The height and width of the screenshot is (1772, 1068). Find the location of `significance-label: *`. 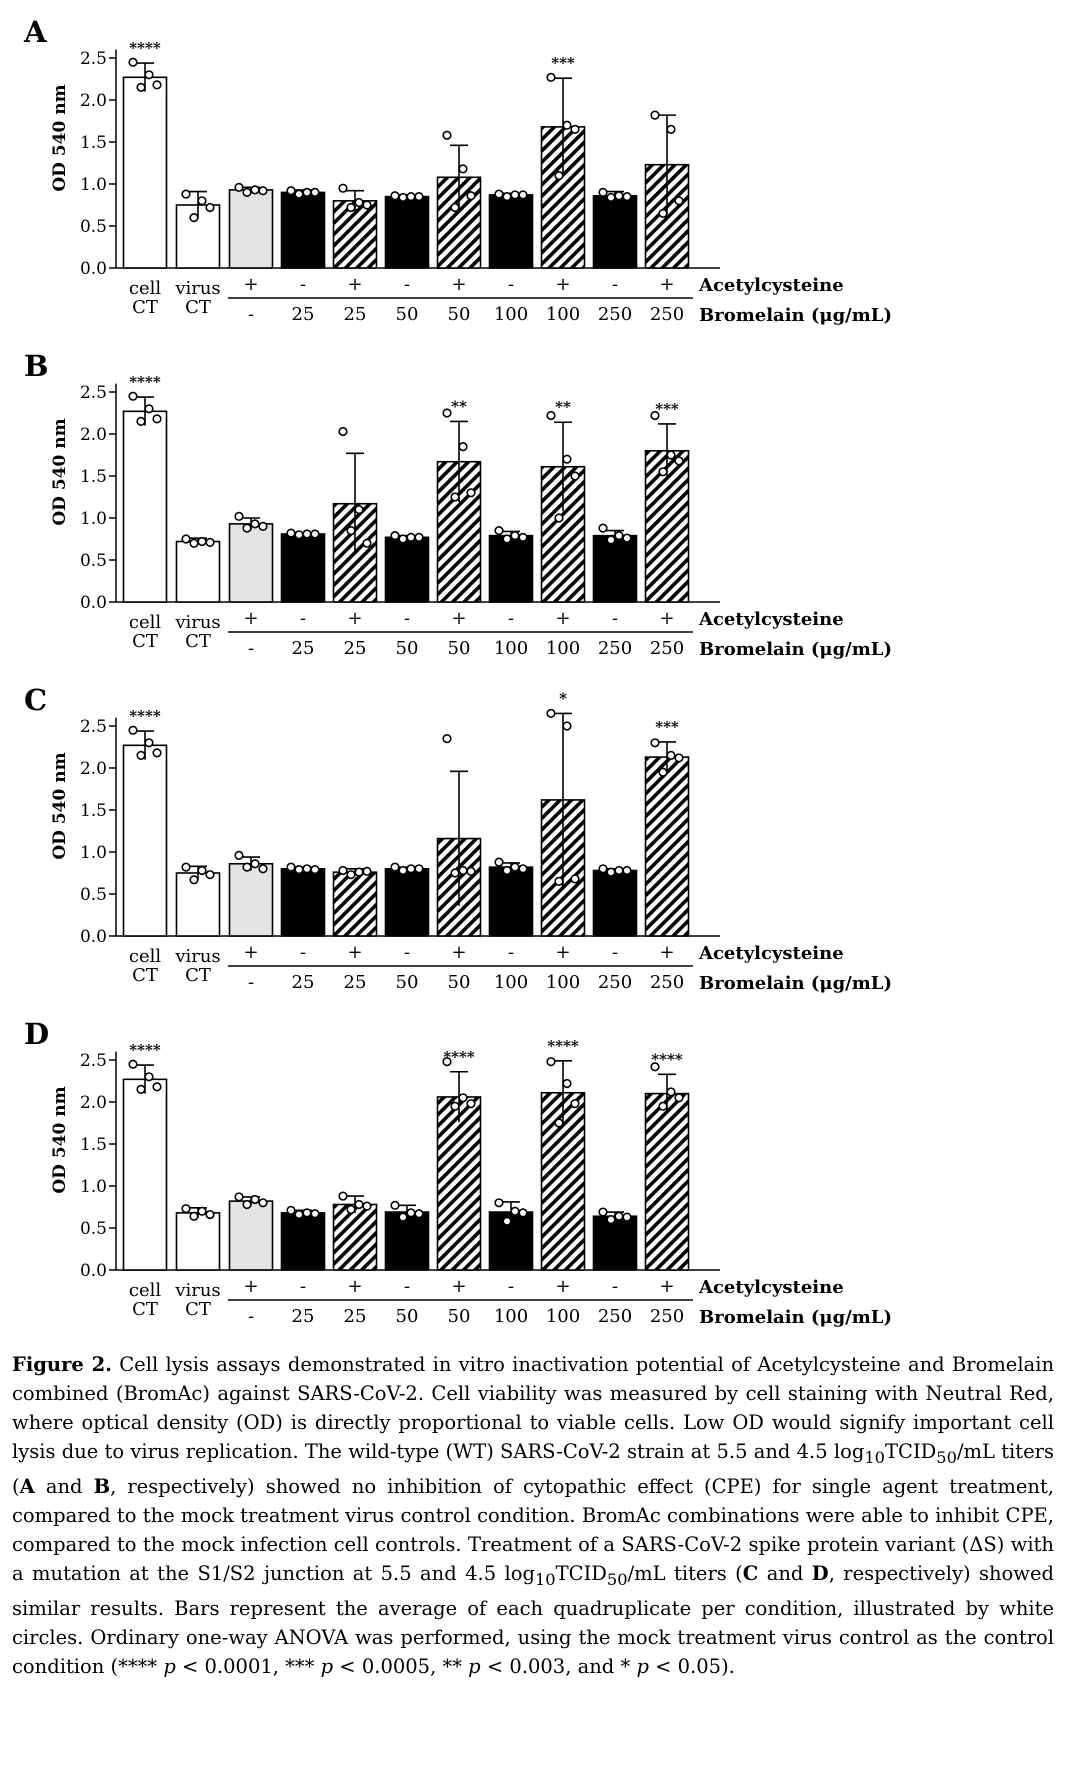

significance-label: * is located at coordinates (563, 698).